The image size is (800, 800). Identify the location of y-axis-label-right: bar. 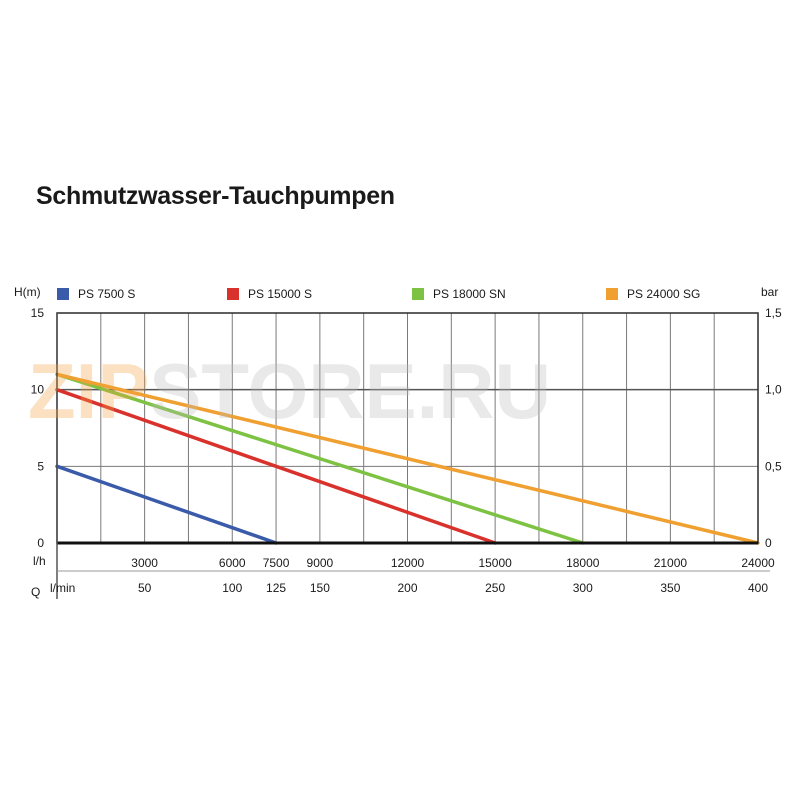
(769, 292).